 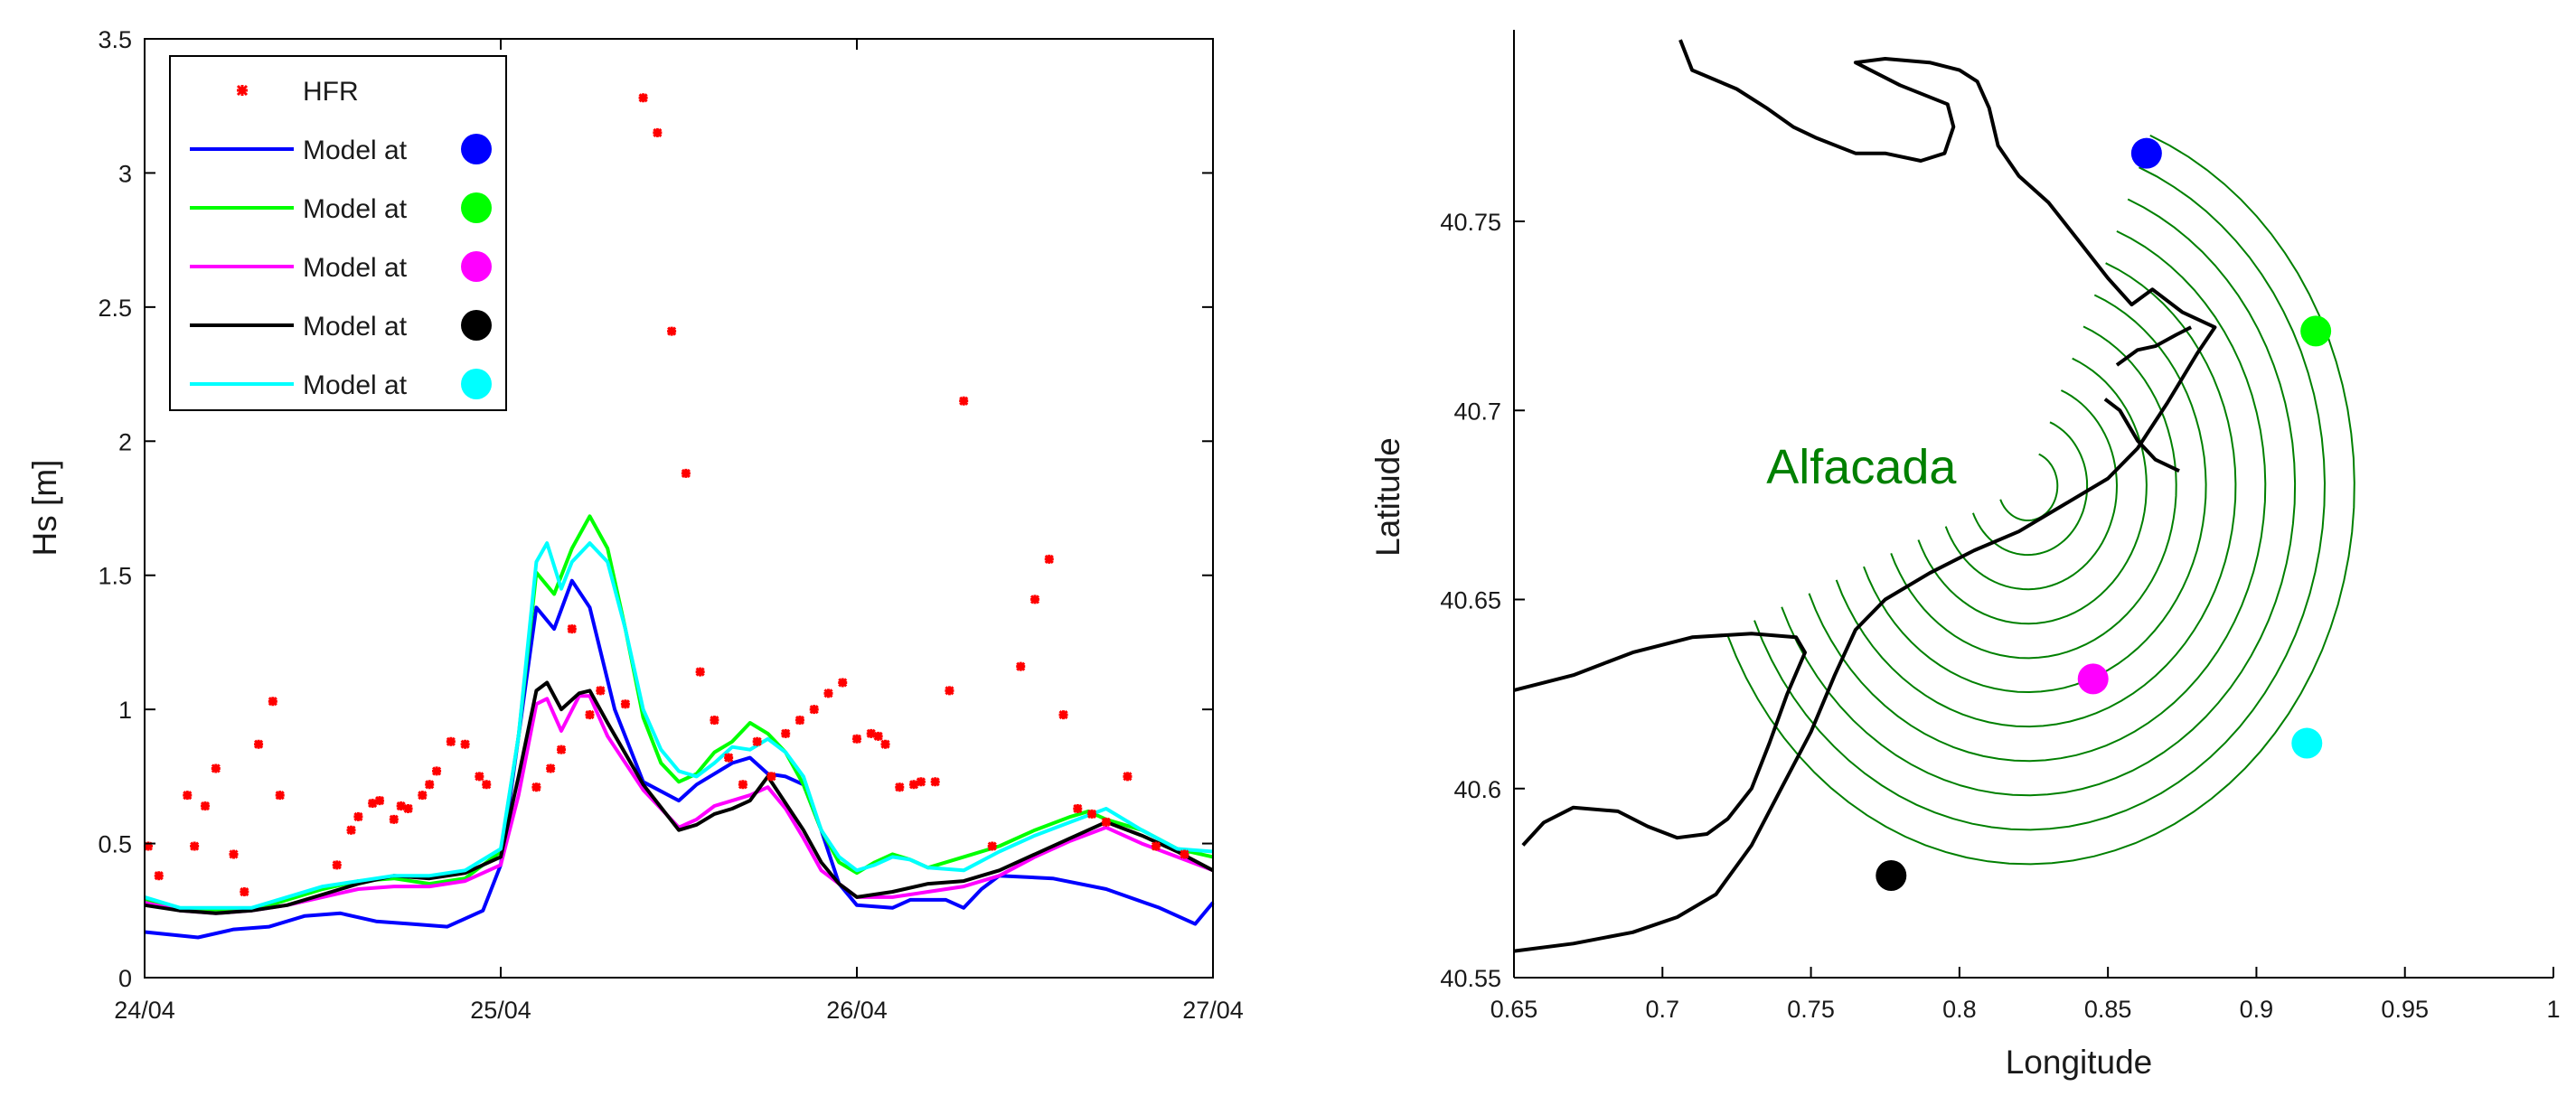 What do you see at coordinates (1470, 601) in the screenshot?
I see `map-y-tick-label: 40.65` at bounding box center [1470, 601].